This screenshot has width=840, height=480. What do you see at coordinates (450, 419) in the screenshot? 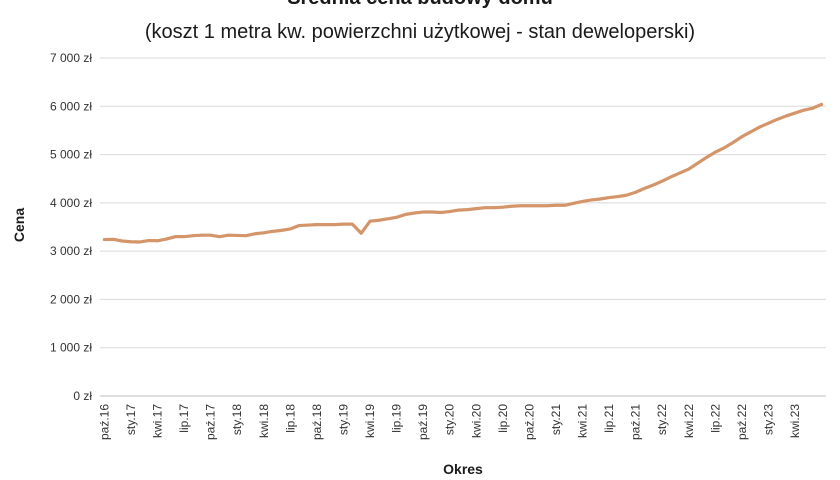
I see `x-tick-label: sty.20` at bounding box center [450, 419].